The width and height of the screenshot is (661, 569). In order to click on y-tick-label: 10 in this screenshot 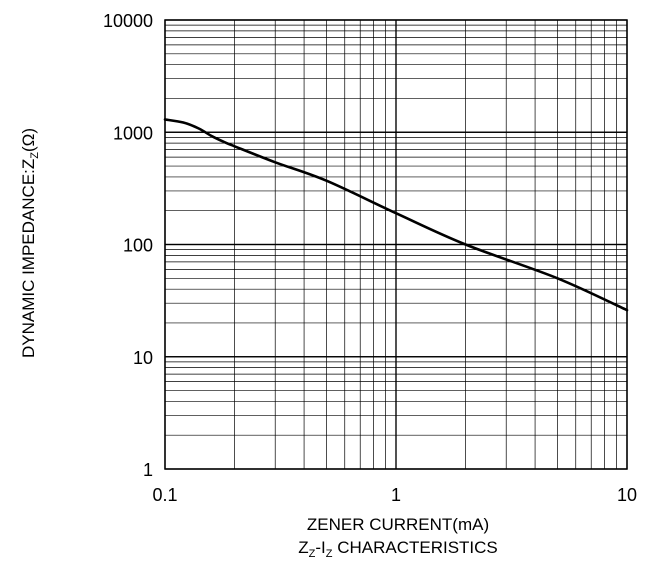, I will do `click(143, 358)`.